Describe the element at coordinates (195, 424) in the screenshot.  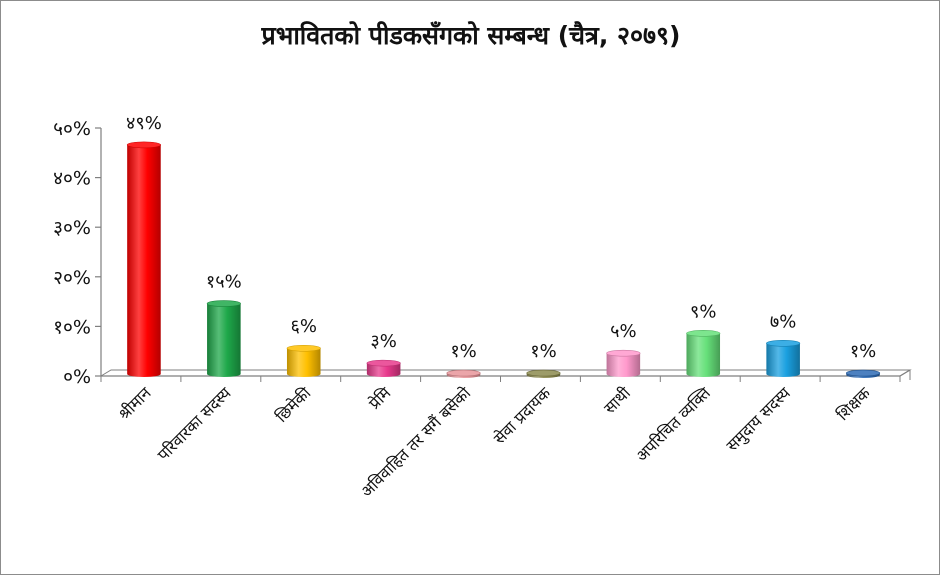
I see `x-tick-label: परिवारका सदस्य` at that location.